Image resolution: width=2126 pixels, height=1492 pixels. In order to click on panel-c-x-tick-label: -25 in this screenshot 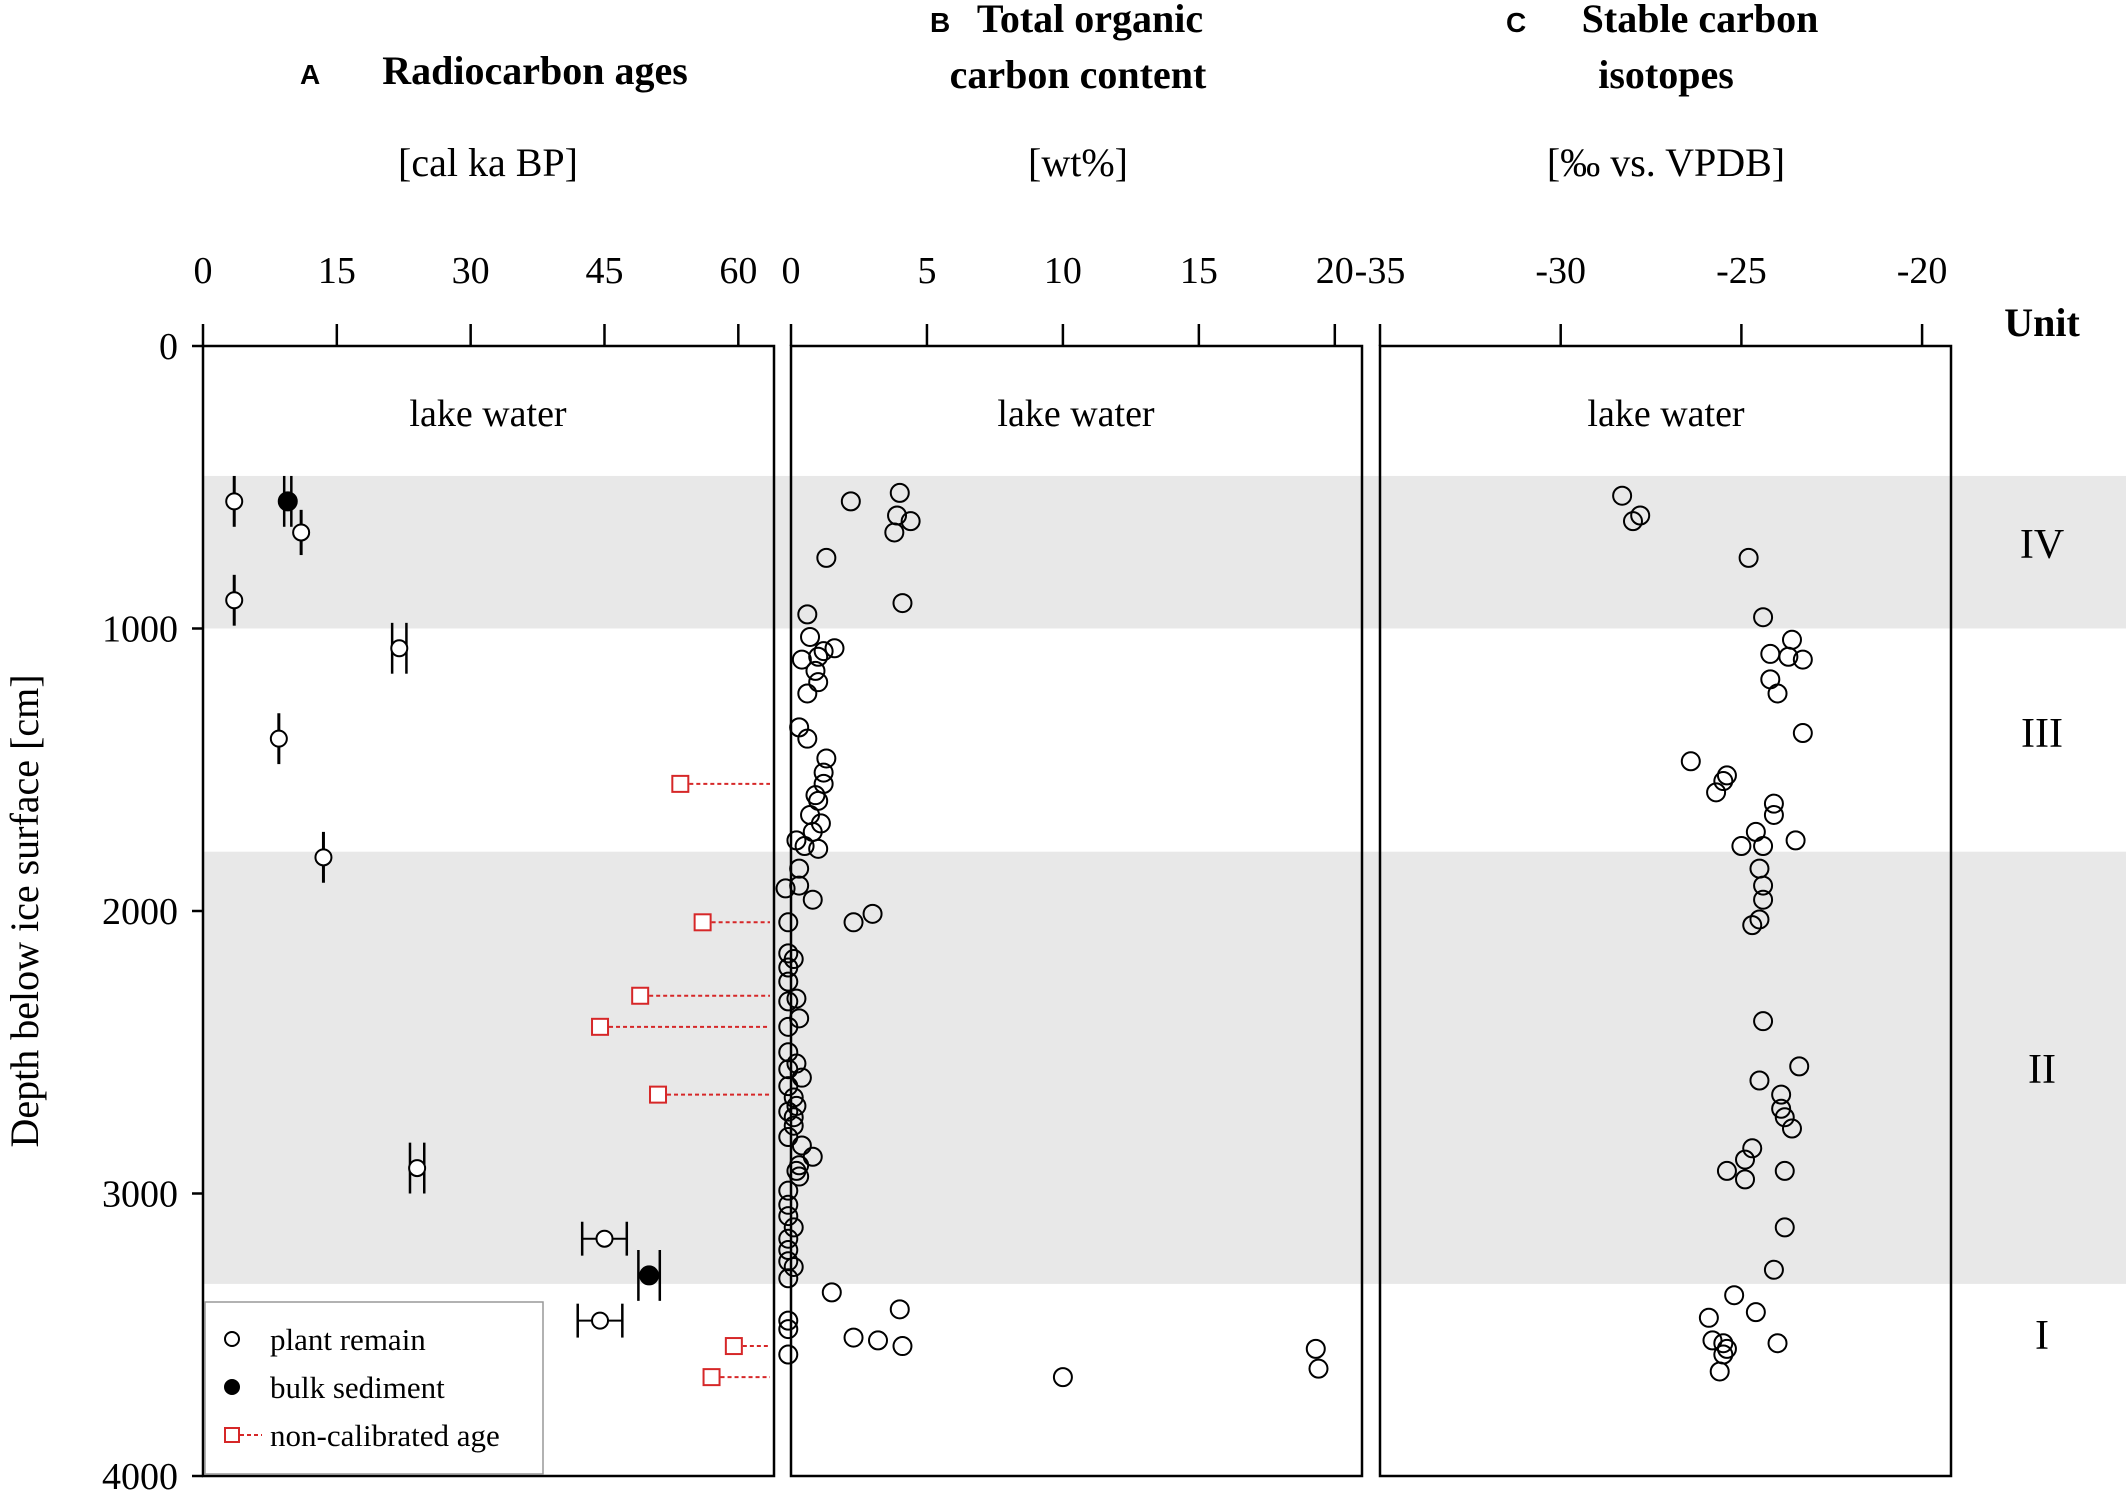, I will do `click(1741, 271)`.